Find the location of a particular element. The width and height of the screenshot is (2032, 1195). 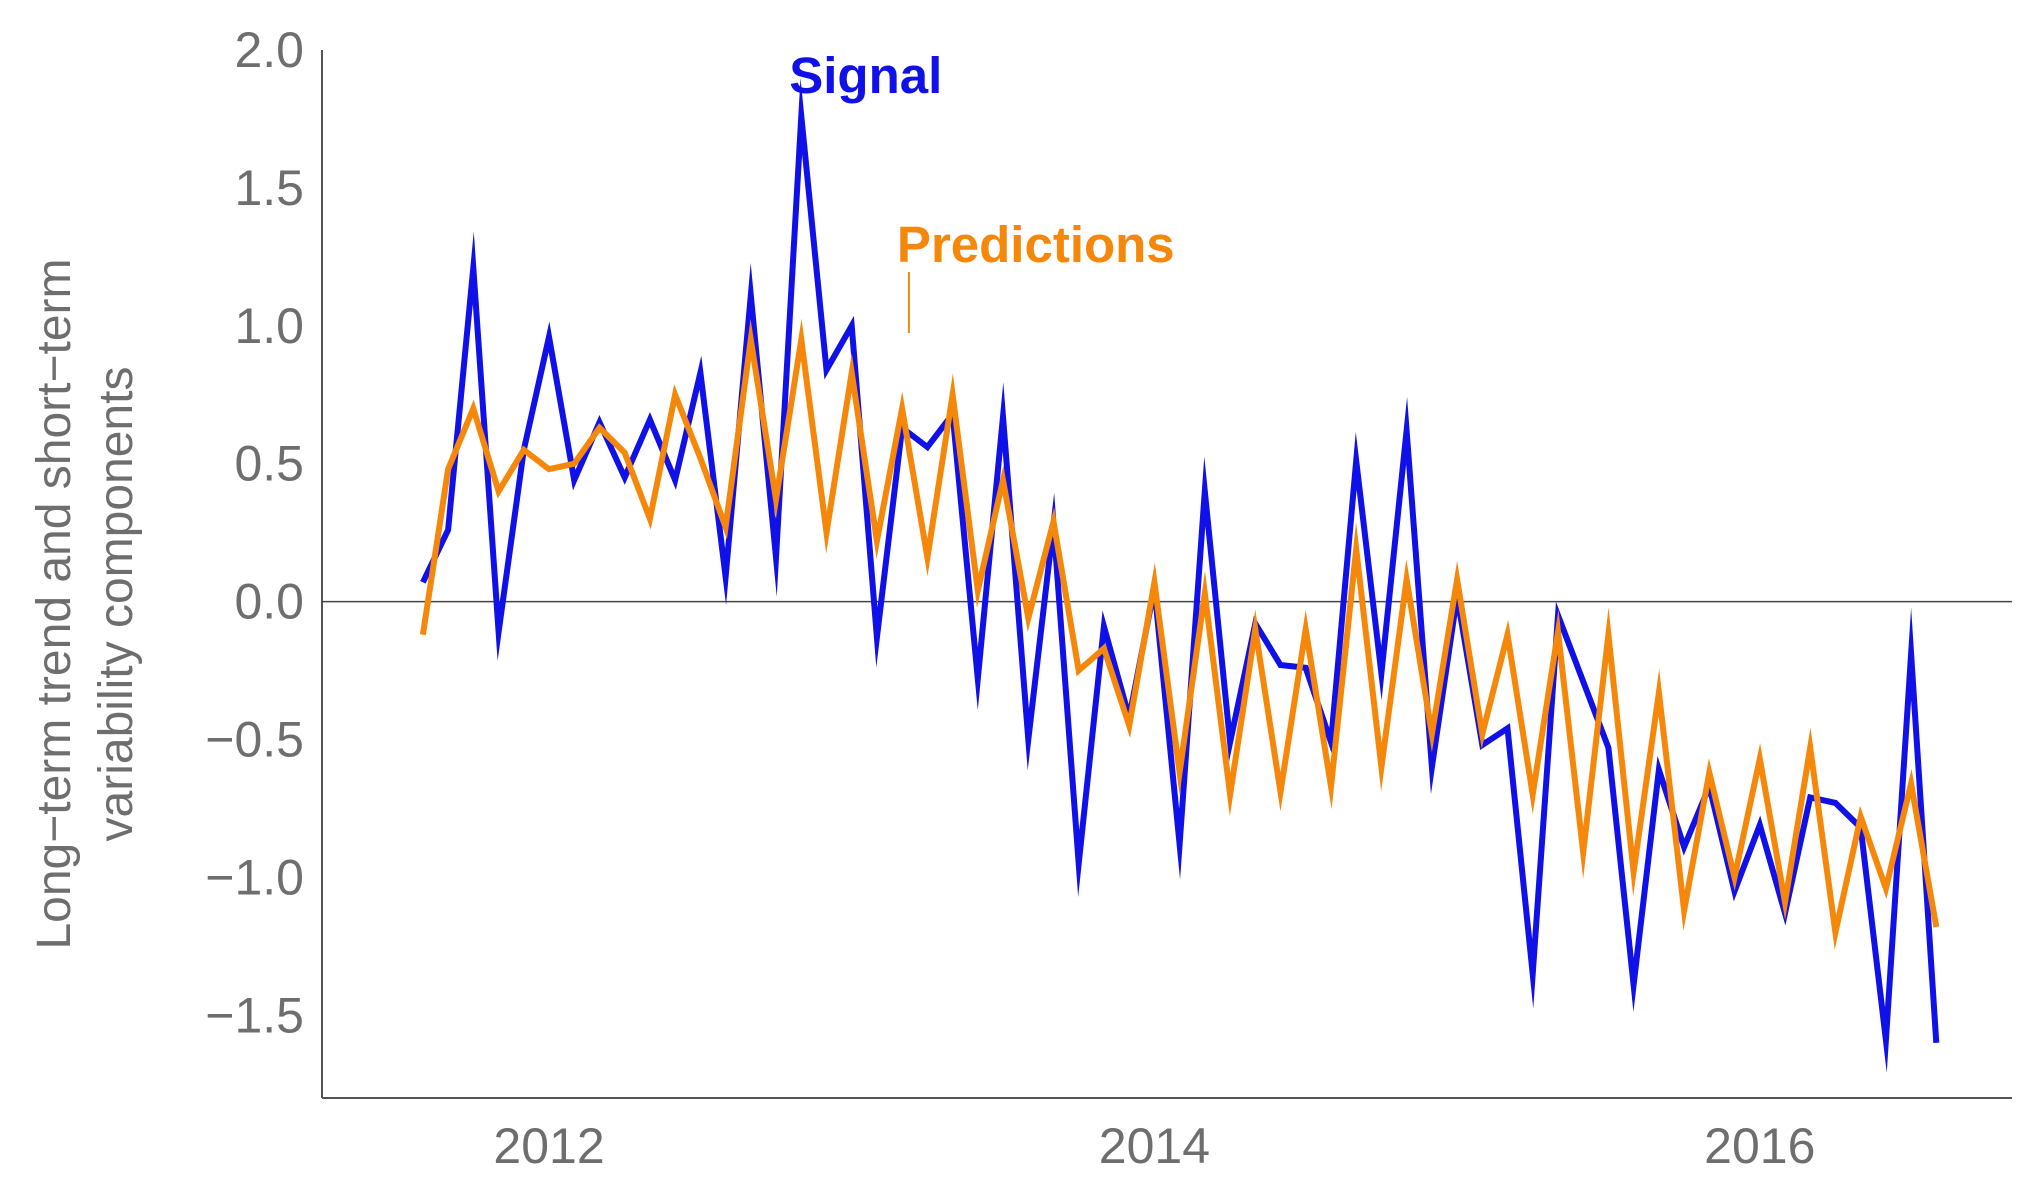

y-tick-label: 1.5 is located at coordinates (269, 188).